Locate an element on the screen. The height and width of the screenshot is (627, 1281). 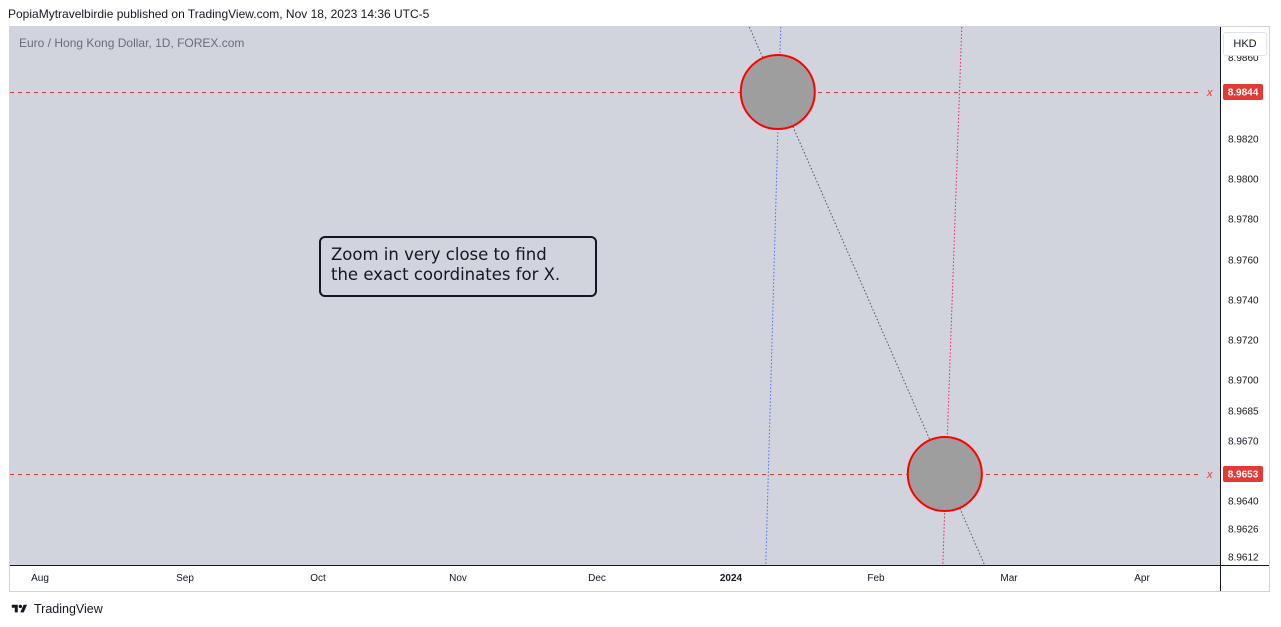
x-tick-label: Sep is located at coordinates (185, 578).